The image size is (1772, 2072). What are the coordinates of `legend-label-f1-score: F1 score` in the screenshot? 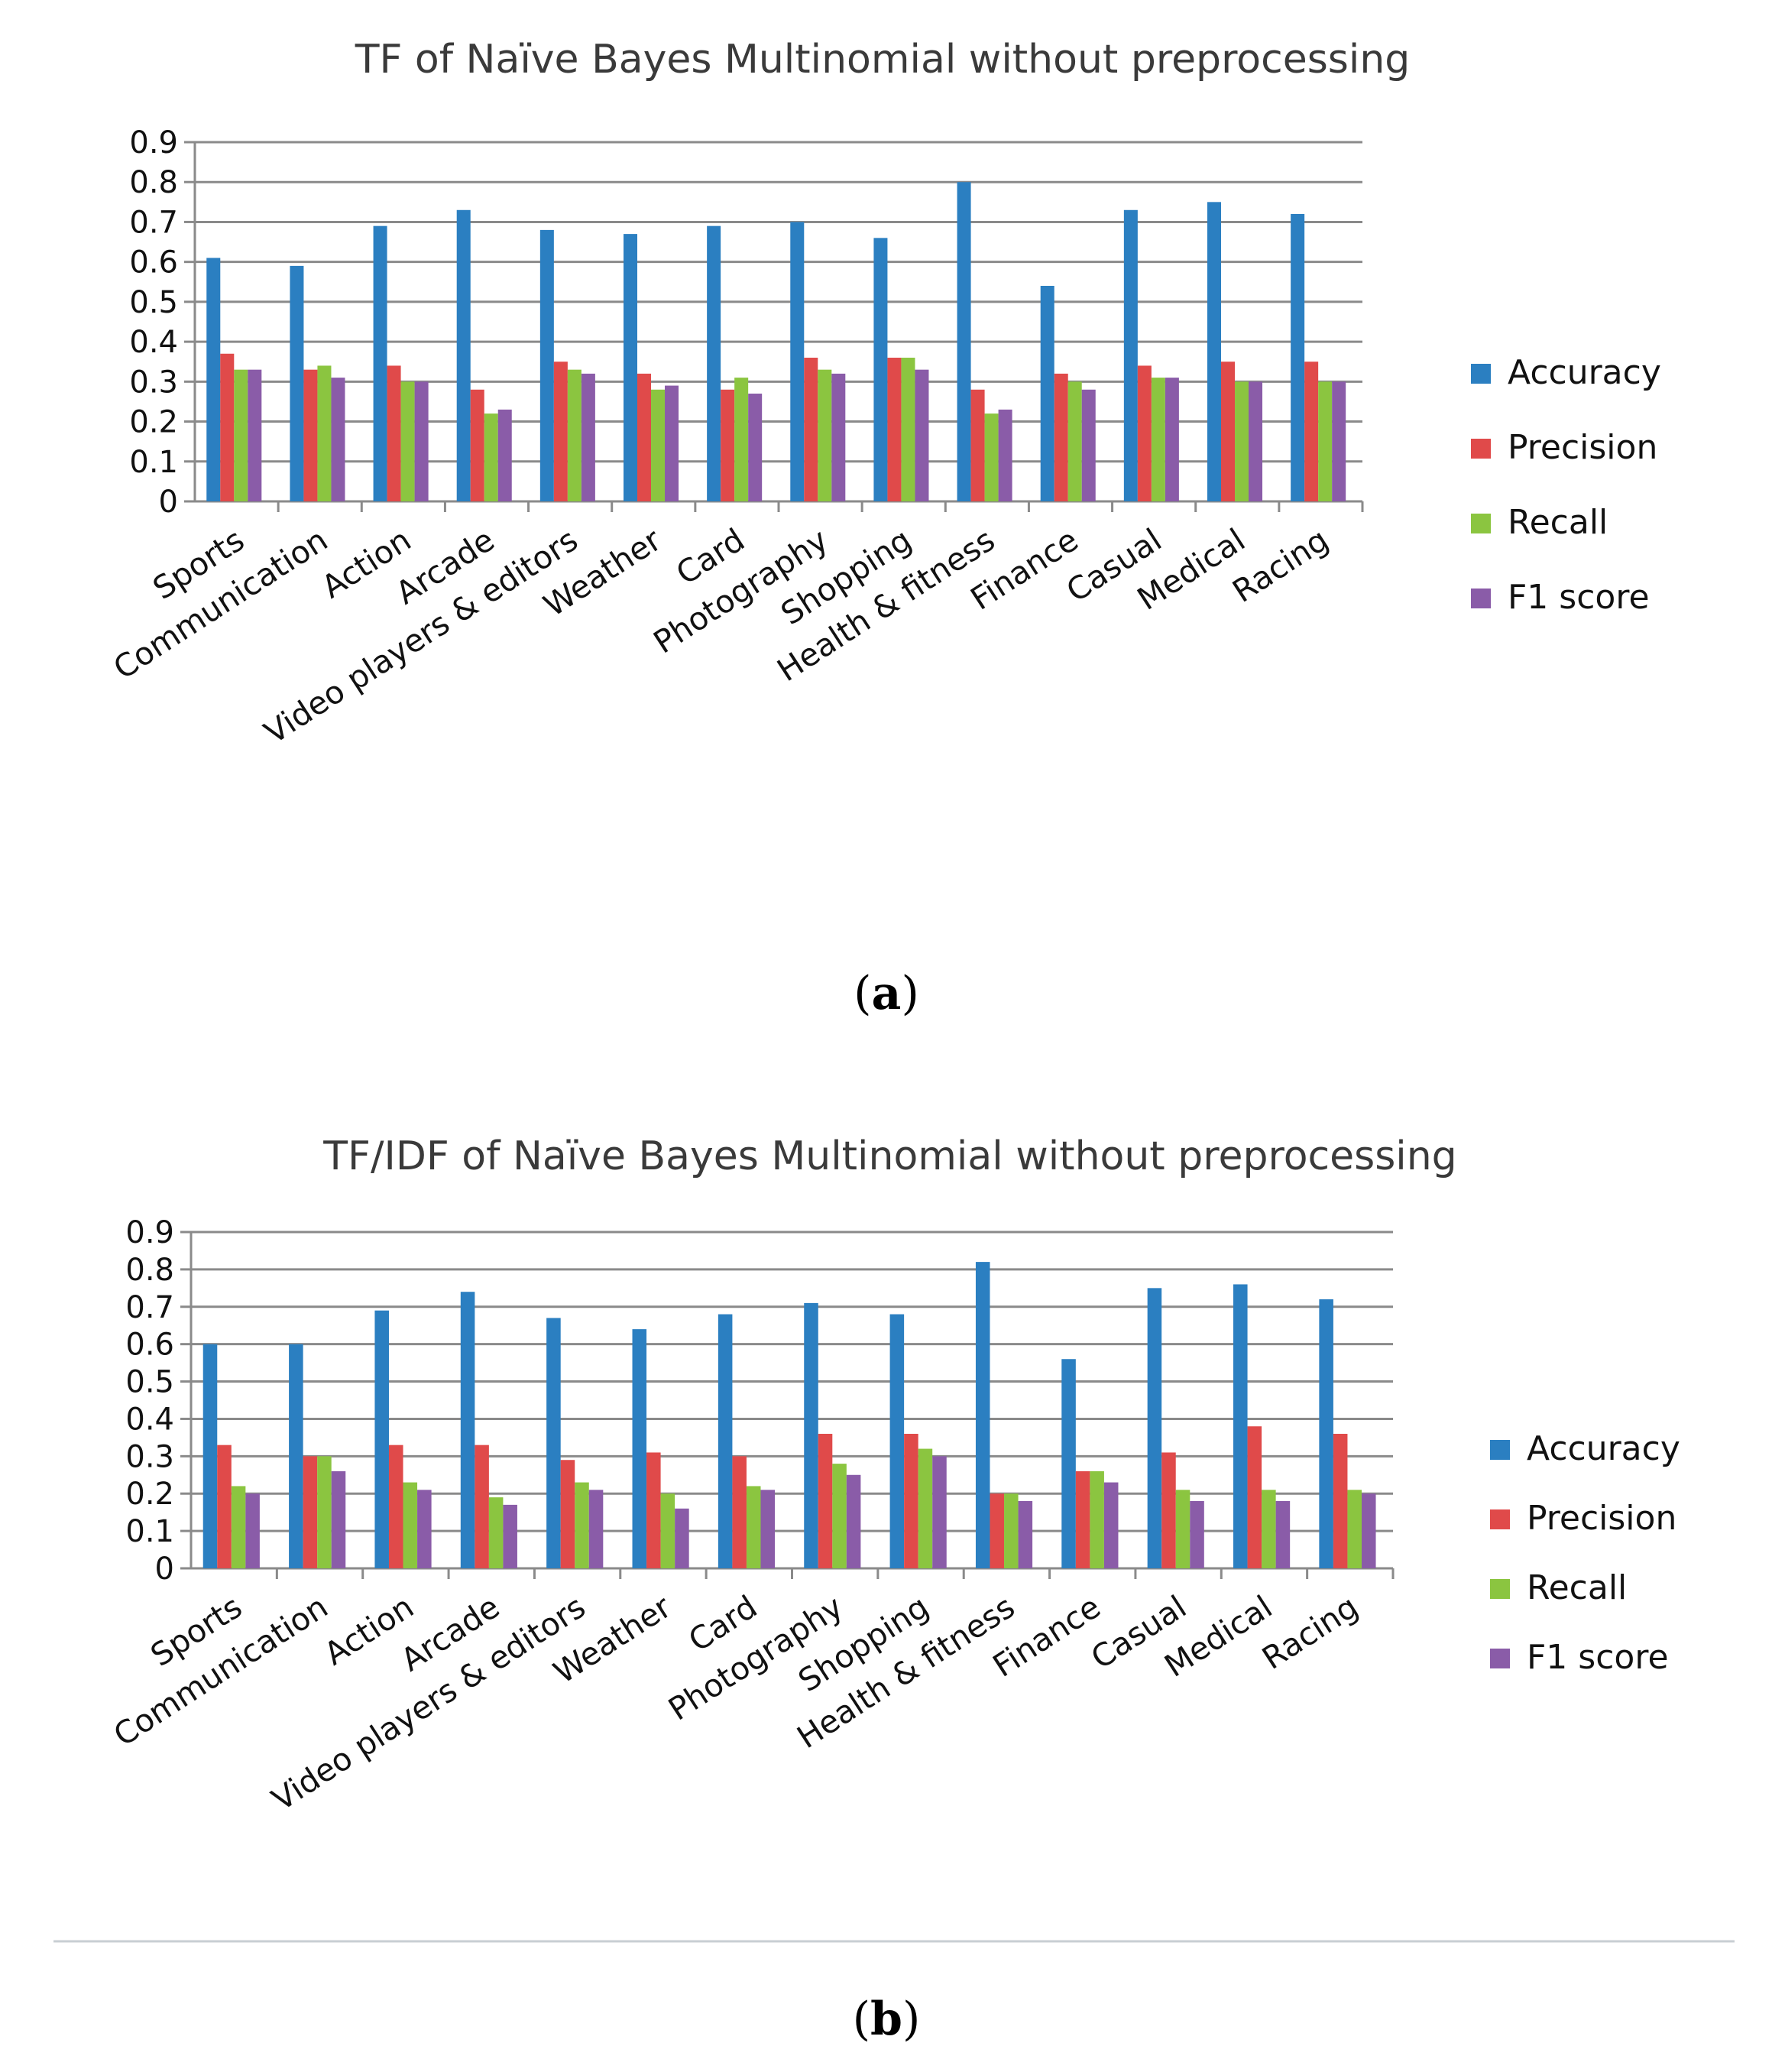 It's located at (1598, 1657).